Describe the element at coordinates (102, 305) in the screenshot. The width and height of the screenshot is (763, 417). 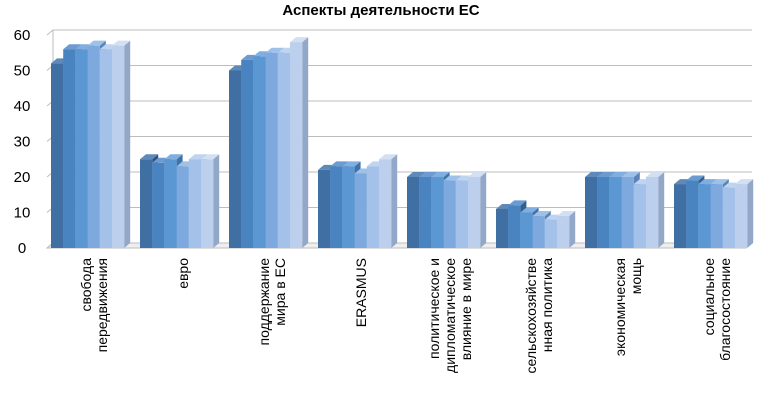
I see `x-tick-label-line: передвижения` at that location.